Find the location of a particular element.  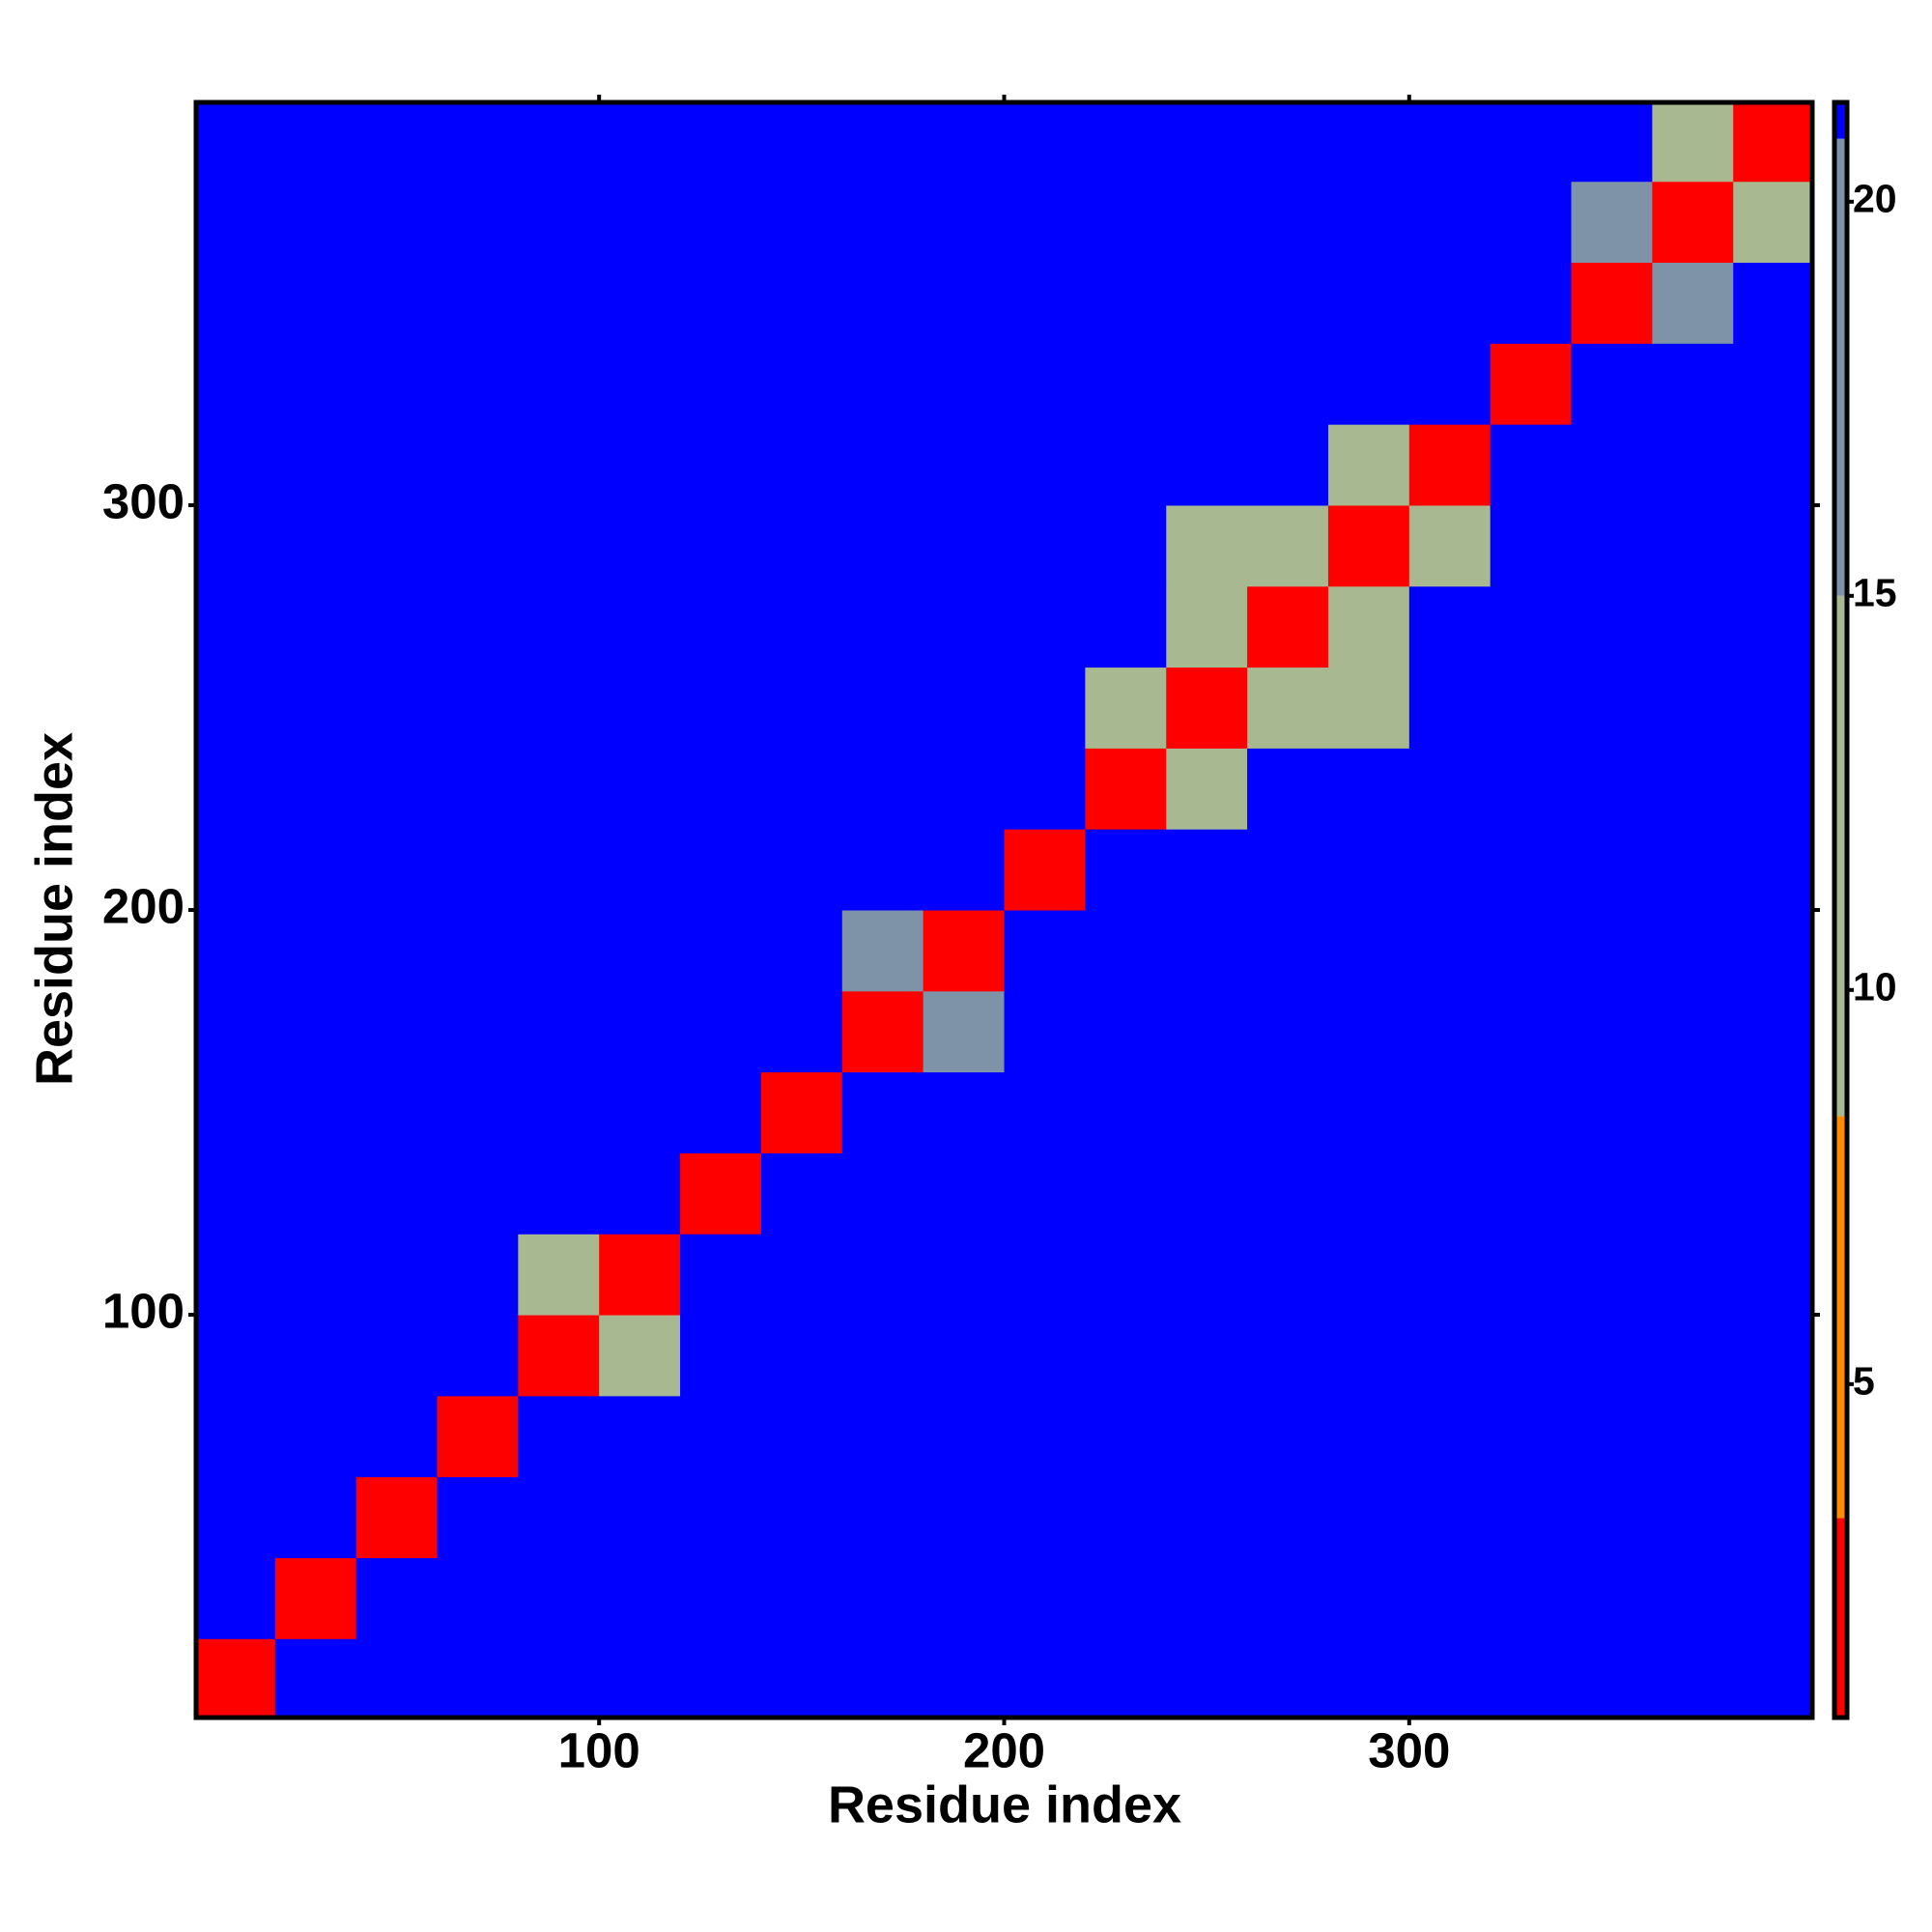

y-tick-label: 200 is located at coordinates (143, 905).